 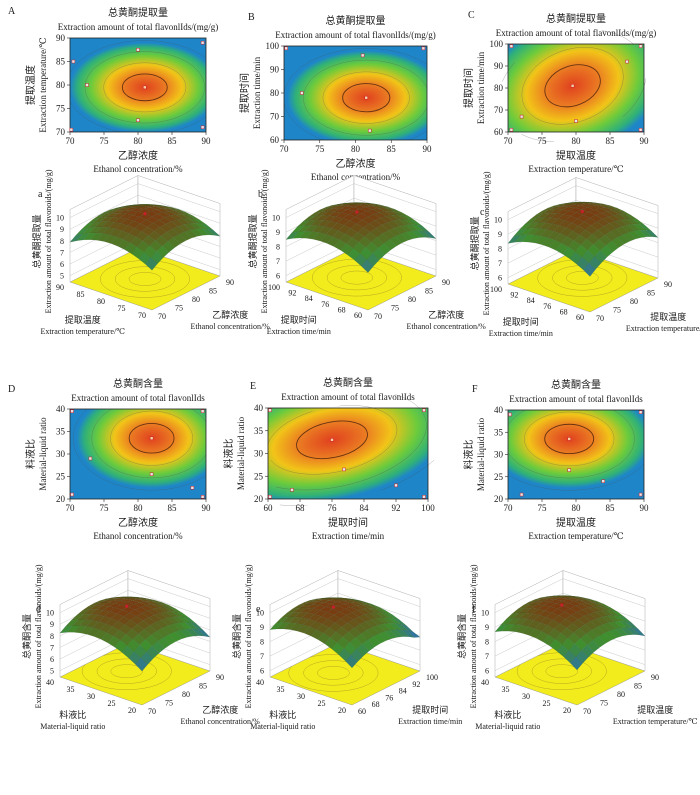 I want to click on y-tick-label: 35, so click(x=499, y=432).